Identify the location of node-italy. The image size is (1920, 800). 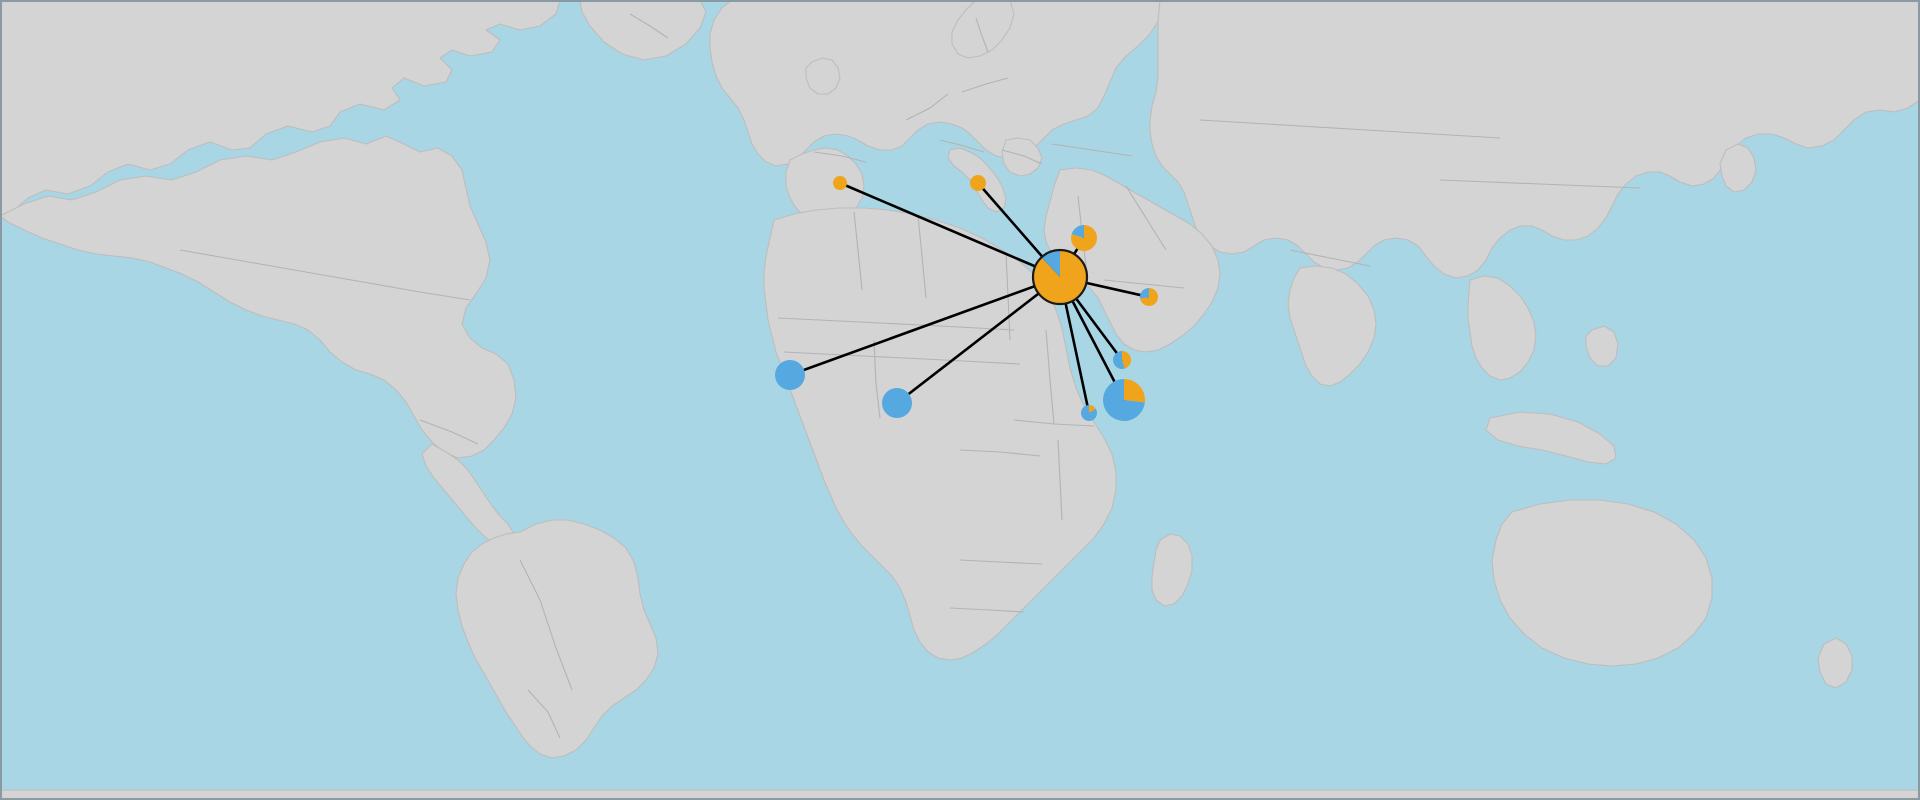
(978, 183).